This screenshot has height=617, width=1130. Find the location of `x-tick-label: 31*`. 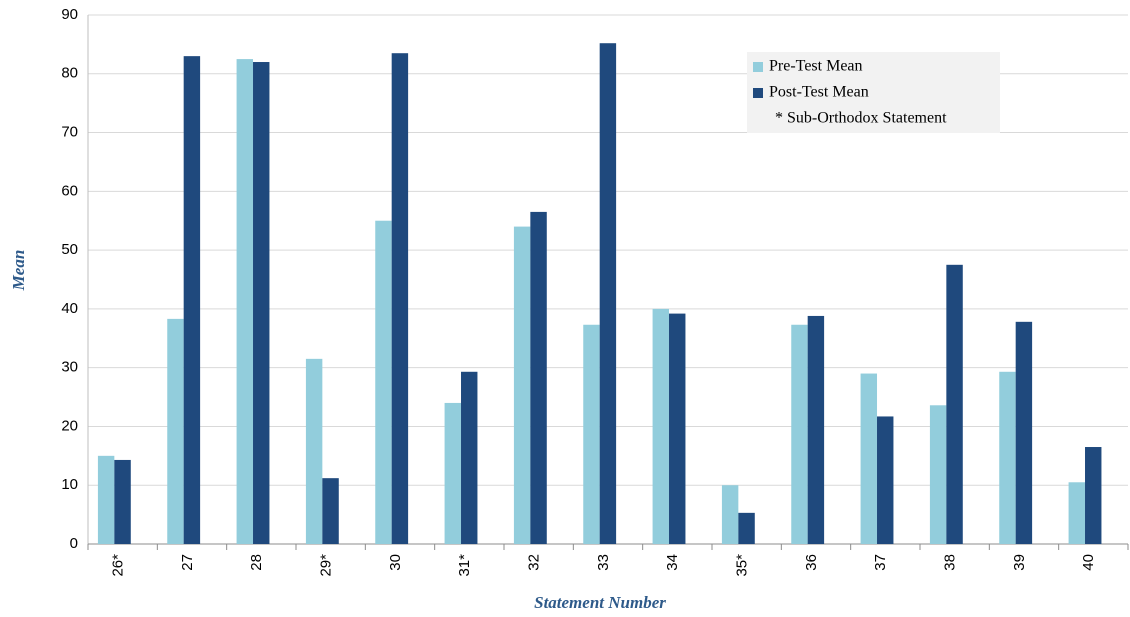

x-tick-label: 31* is located at coordinates (464, 565).